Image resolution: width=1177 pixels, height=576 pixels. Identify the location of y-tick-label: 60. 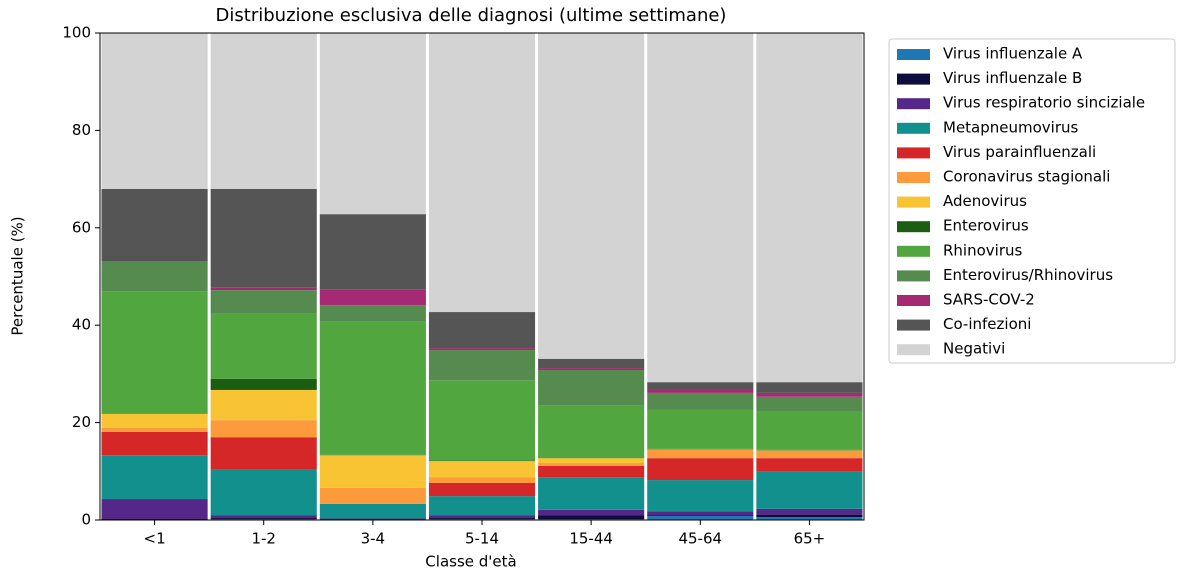
(81, 227).